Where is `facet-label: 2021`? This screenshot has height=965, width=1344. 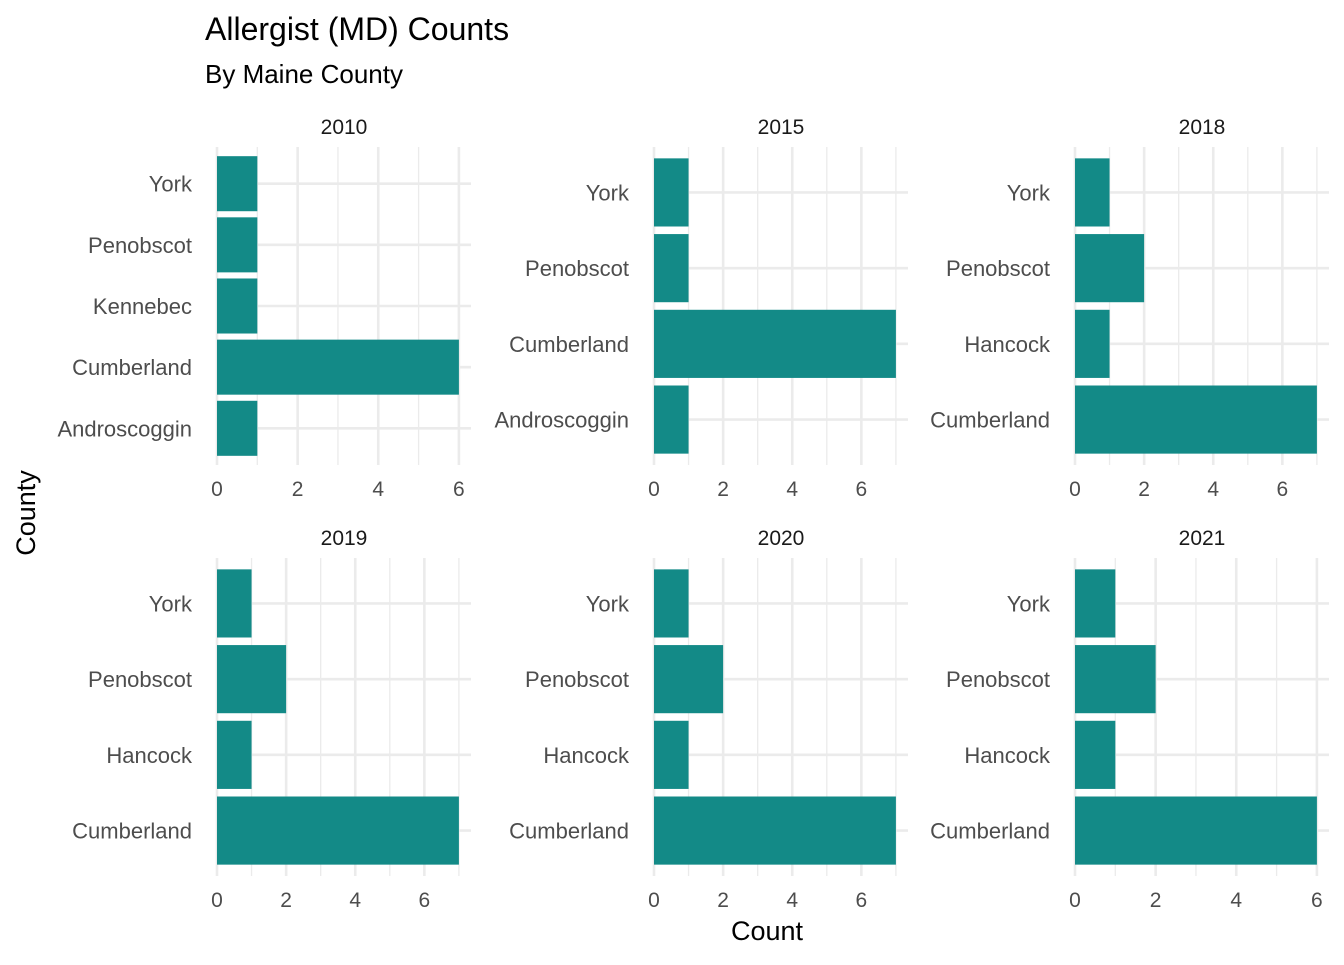
facet-label: 2021 is located at coordinates (1202, 538).